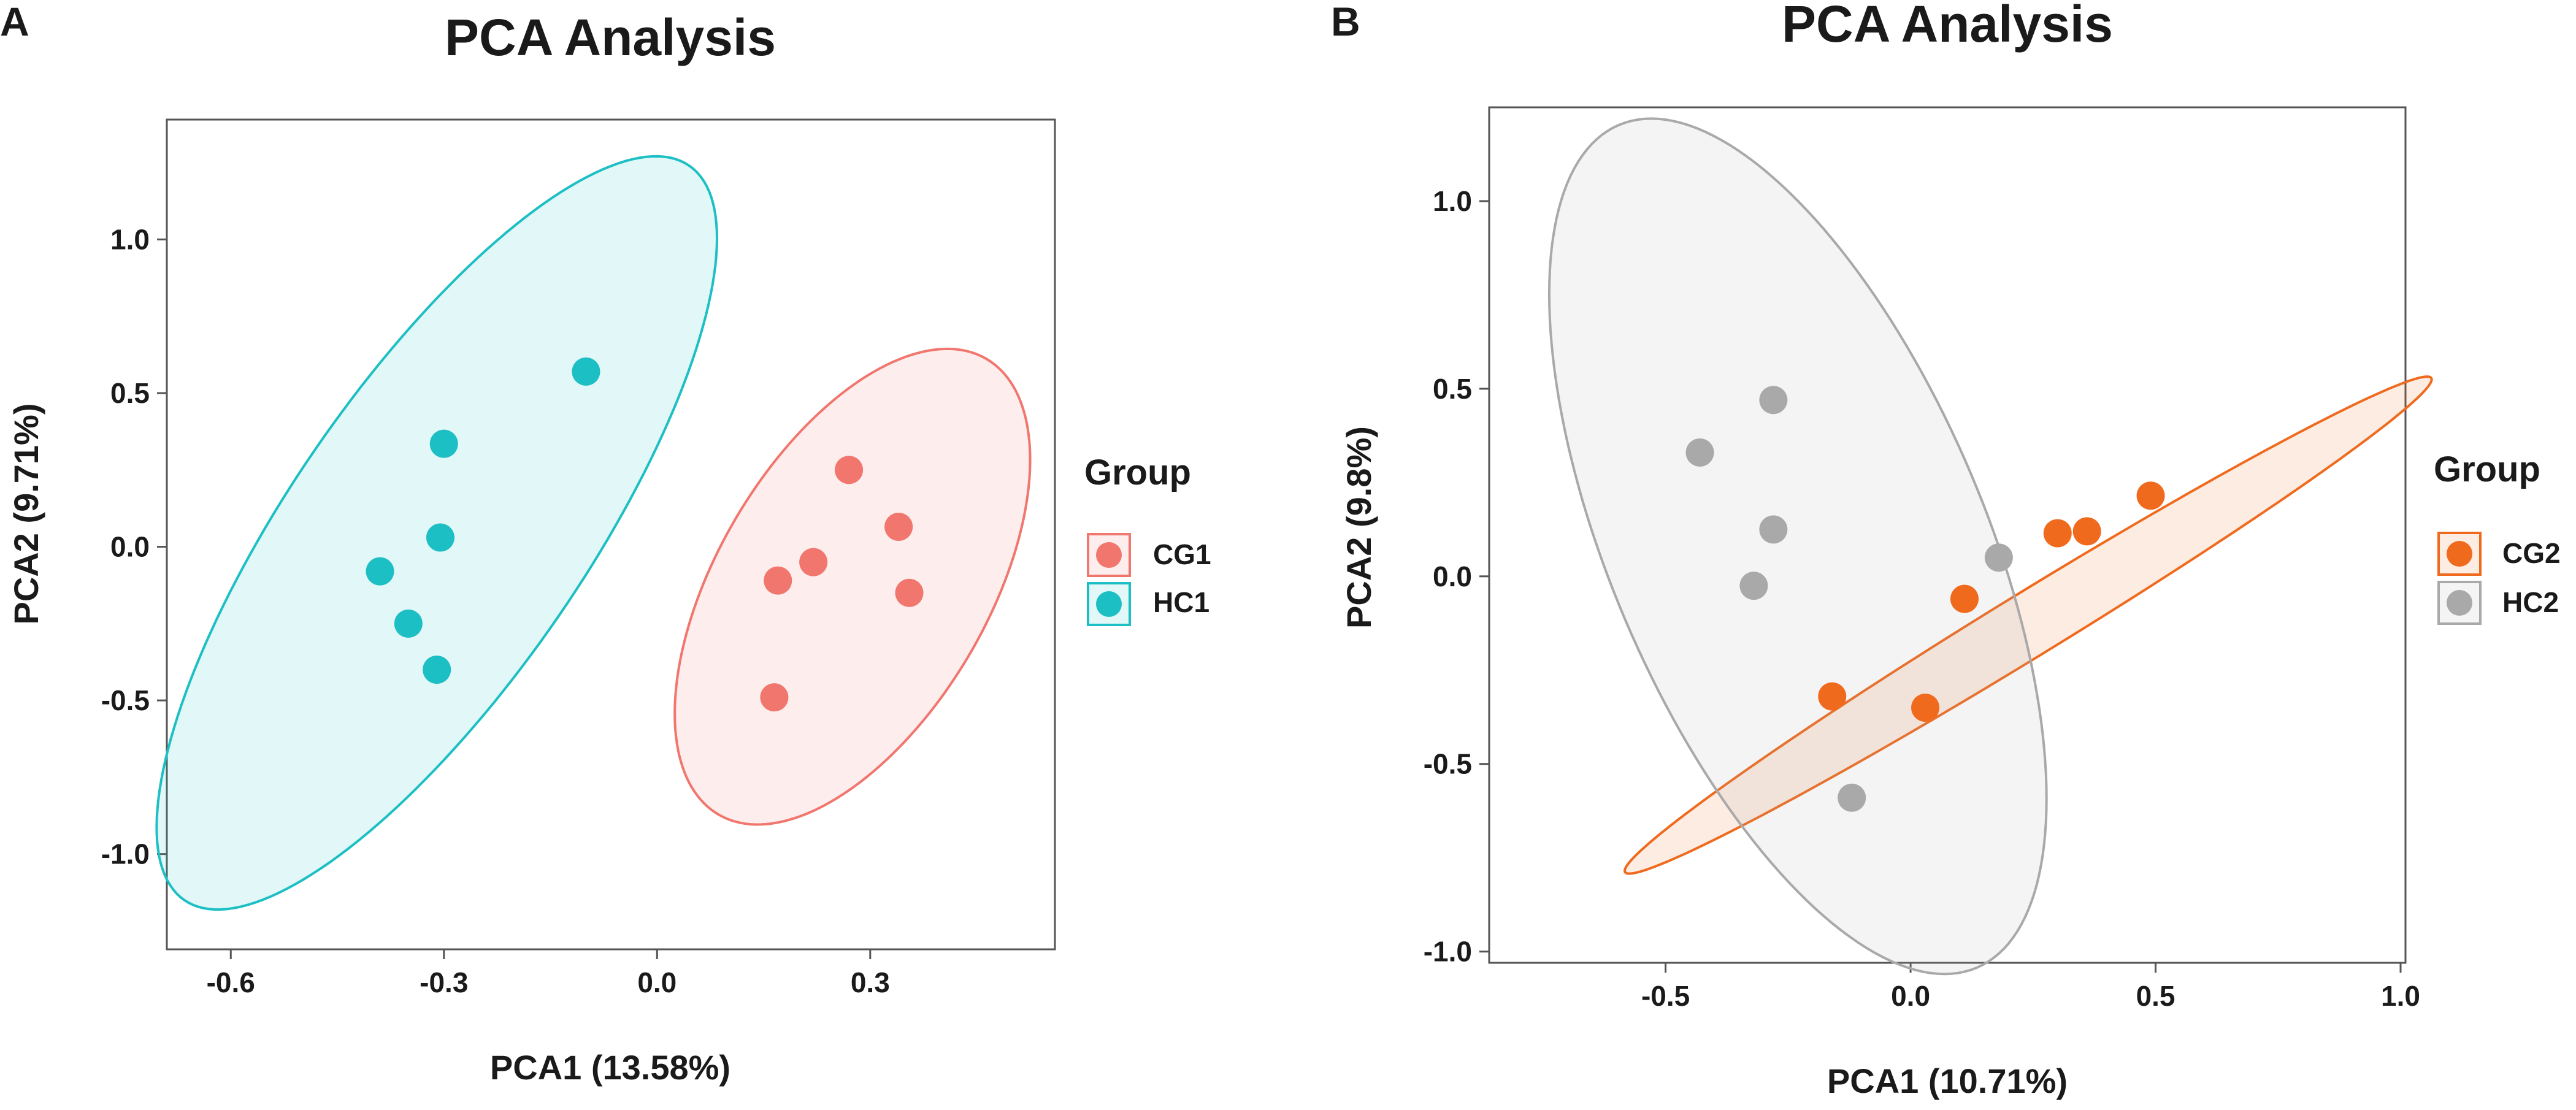 The image size is (2576, 1110). What do you see at coordinates (852, 586) in the screenshot?
I see `panel-a-ellipse-cg1` at bounding box center [852, 586].